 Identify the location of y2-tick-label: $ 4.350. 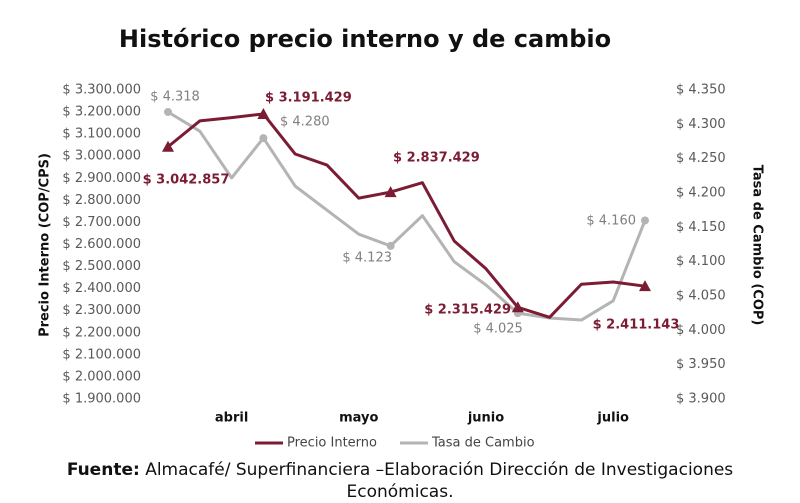
(701, 90).